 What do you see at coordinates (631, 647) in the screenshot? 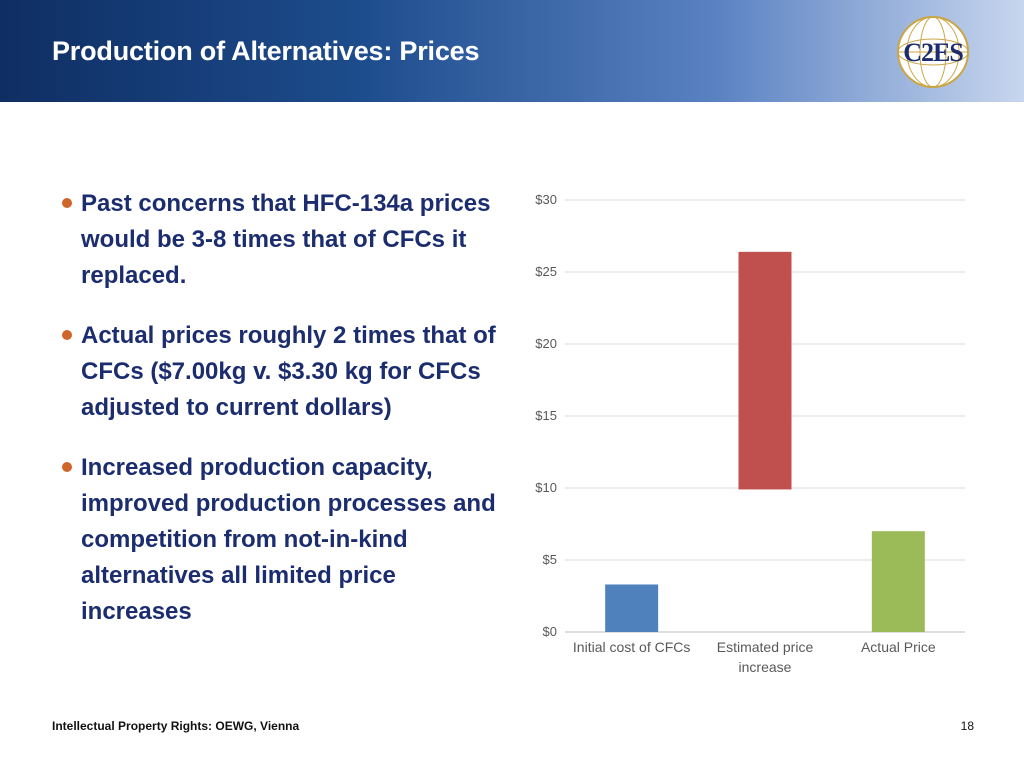
I see `x-tick-label: Initial cost of CFCs` at bounding box center [631, 647].